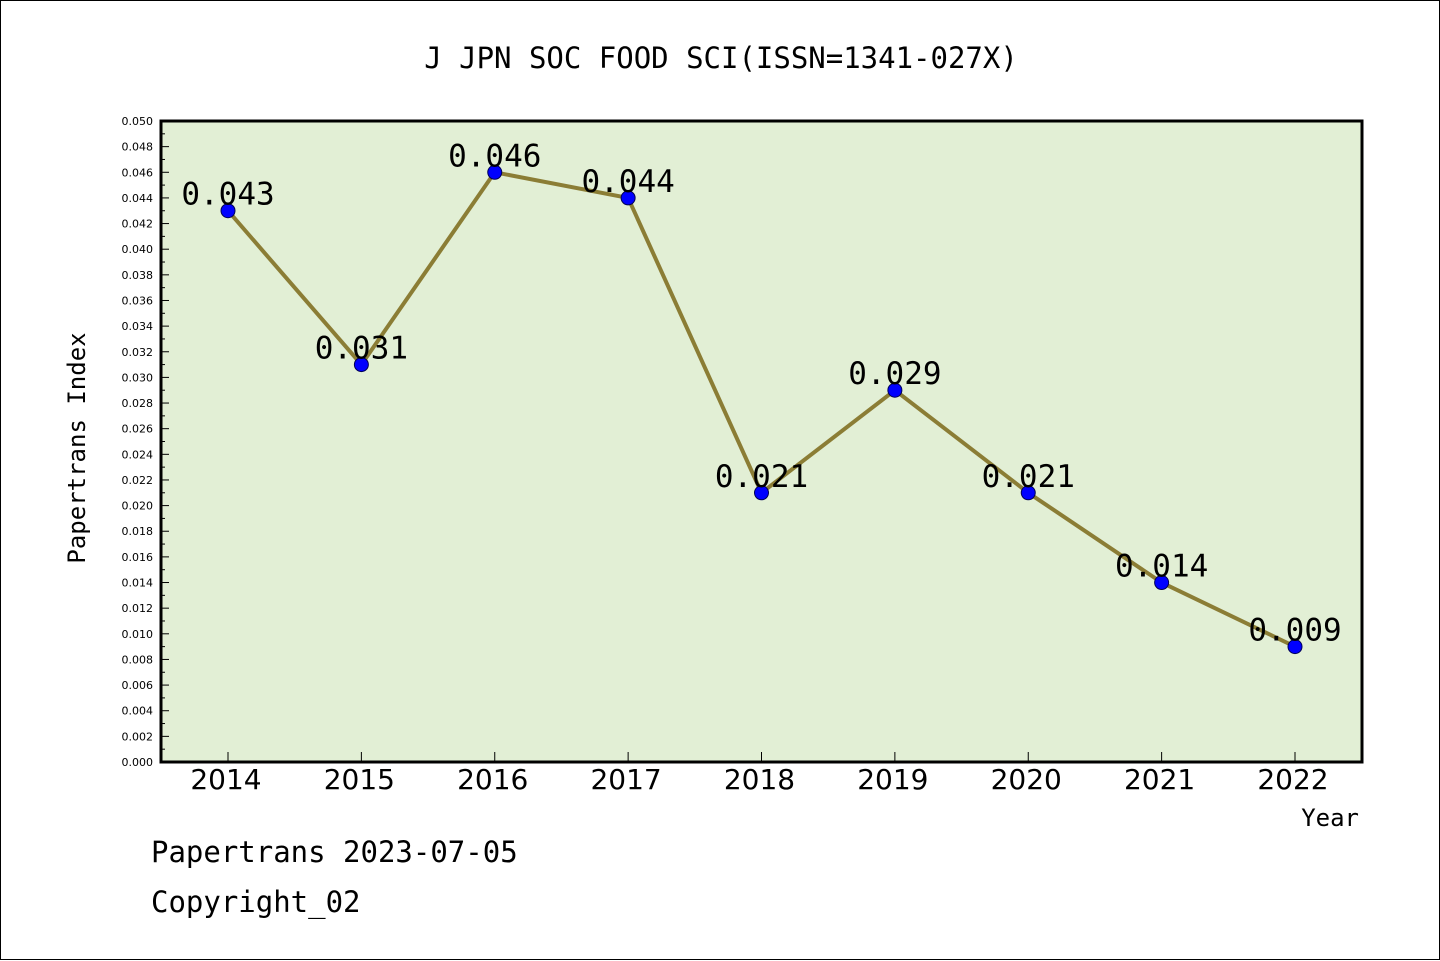 The height and width of the screenshot is (961, 1440). Describe the element at coordinates (627, 182) in the screenshot. I see `data-label: 0.044` at that location.